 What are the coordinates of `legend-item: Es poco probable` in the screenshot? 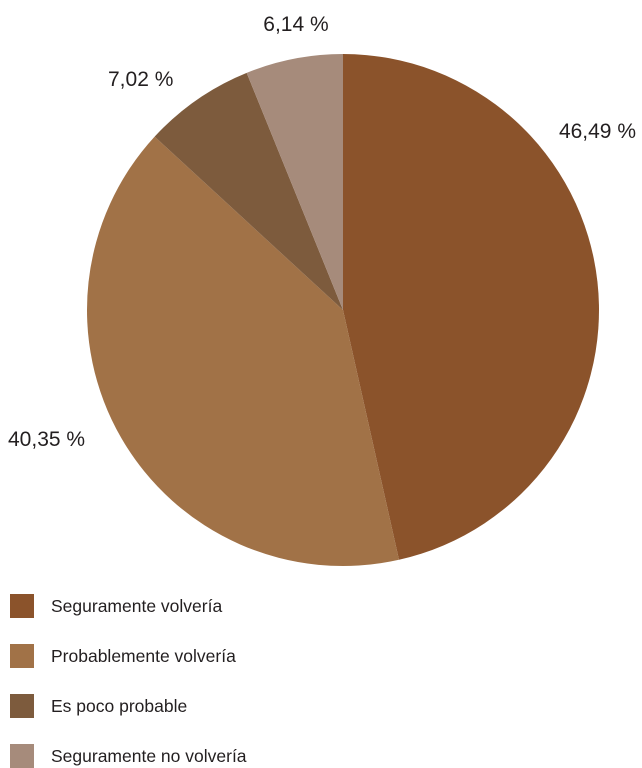 It's located at (128, 705).